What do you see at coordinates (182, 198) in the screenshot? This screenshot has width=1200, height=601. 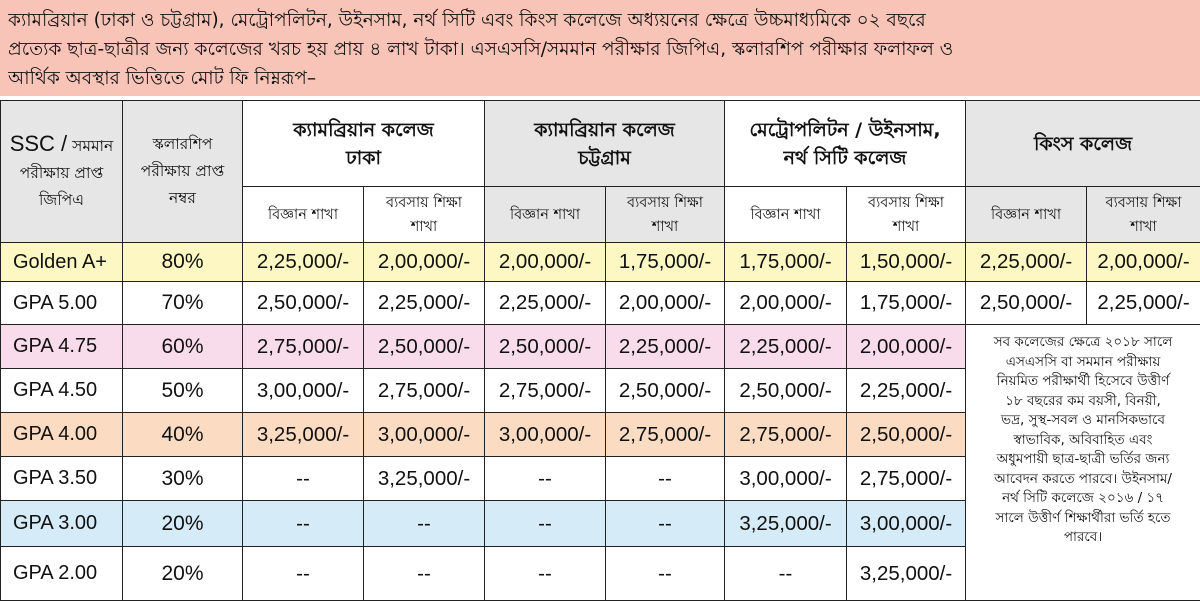 I see `score-header-text: নম্বর` at bounding box center [182, 198].